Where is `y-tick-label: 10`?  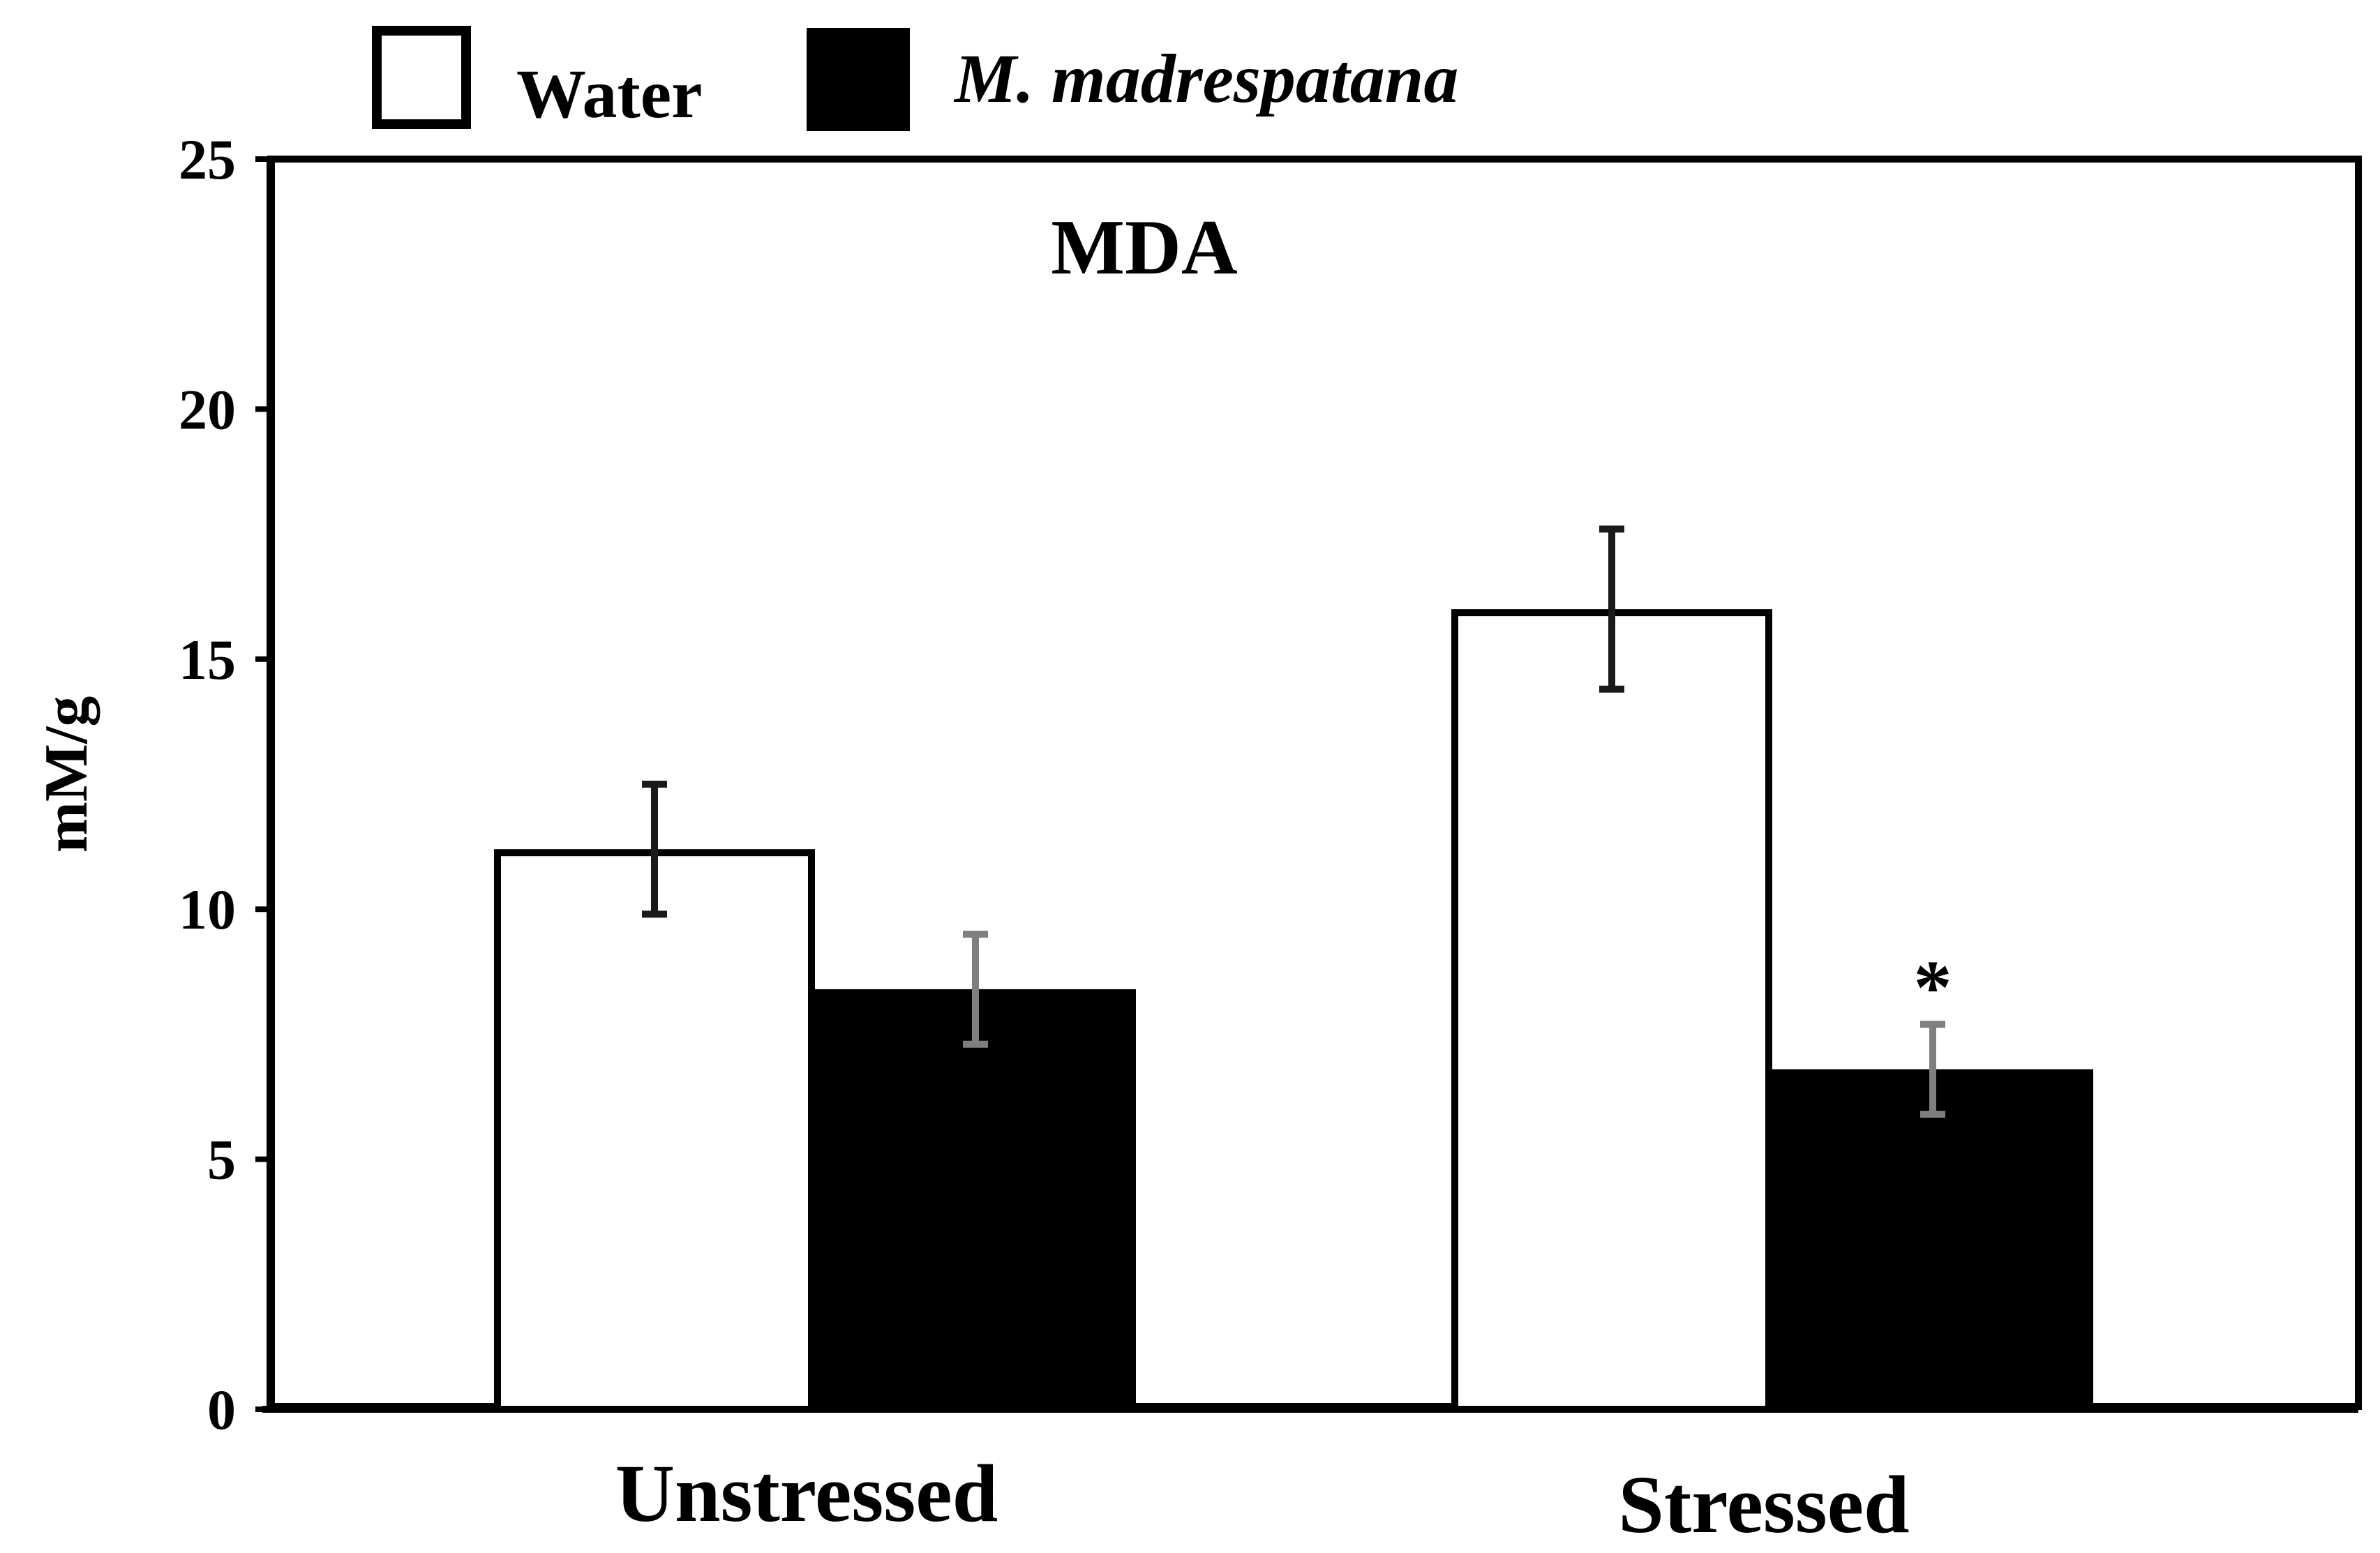 y-tick-label: 10 is located at coordinates (207, 909).